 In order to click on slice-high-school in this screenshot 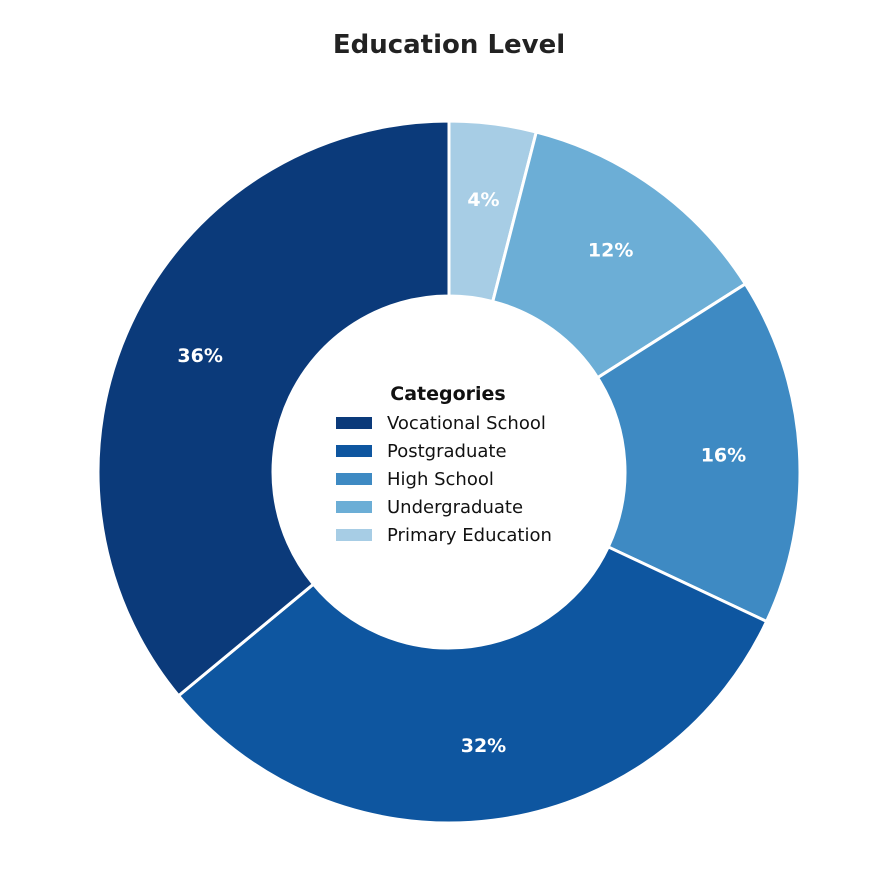, I will do `click(698, 452)`.